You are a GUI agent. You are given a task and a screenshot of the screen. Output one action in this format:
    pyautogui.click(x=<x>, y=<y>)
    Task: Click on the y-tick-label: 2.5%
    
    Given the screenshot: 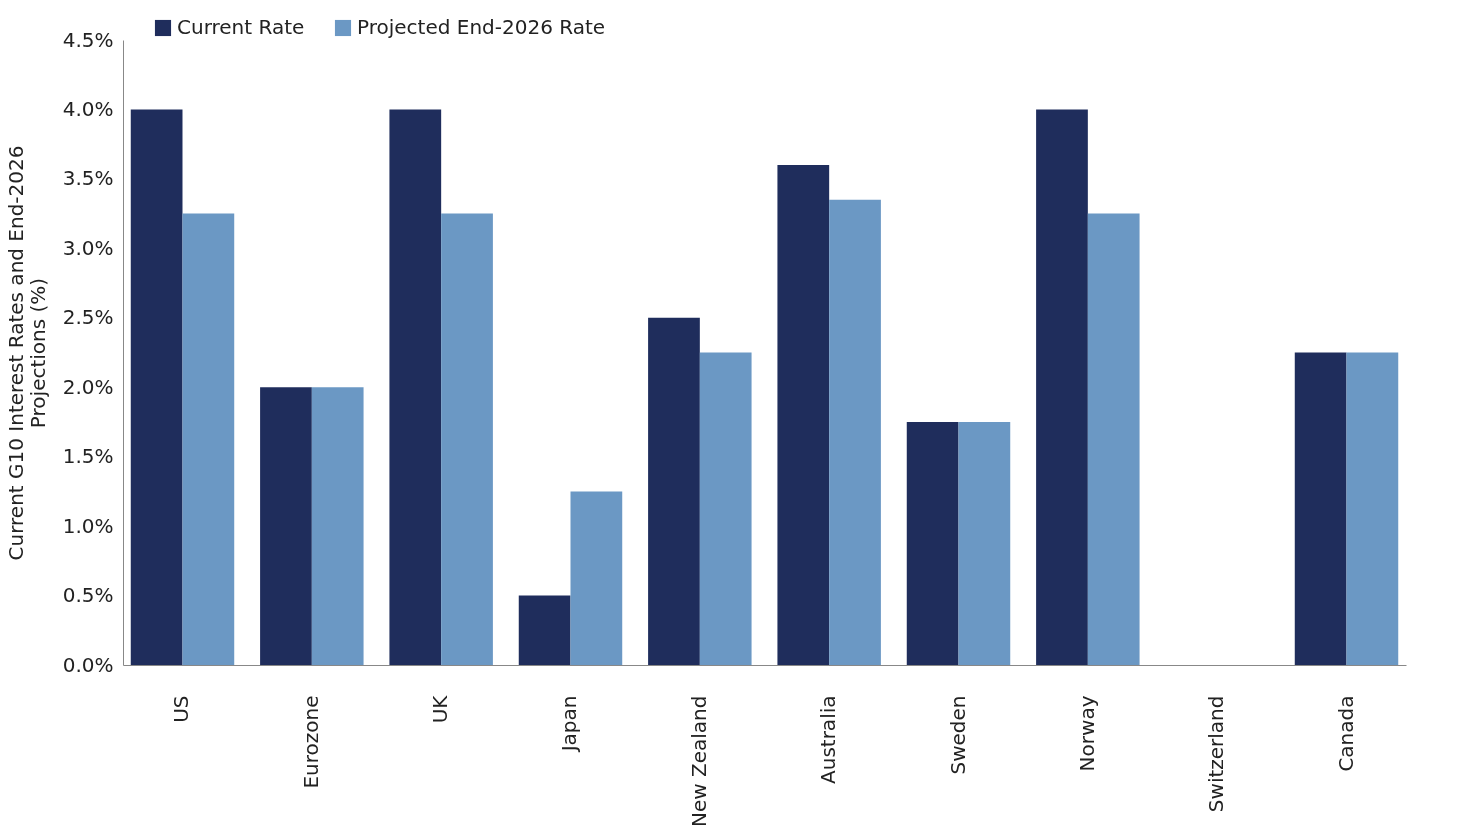 What is the action you would take?
    pyautogui.click(x=88, y=317)
    